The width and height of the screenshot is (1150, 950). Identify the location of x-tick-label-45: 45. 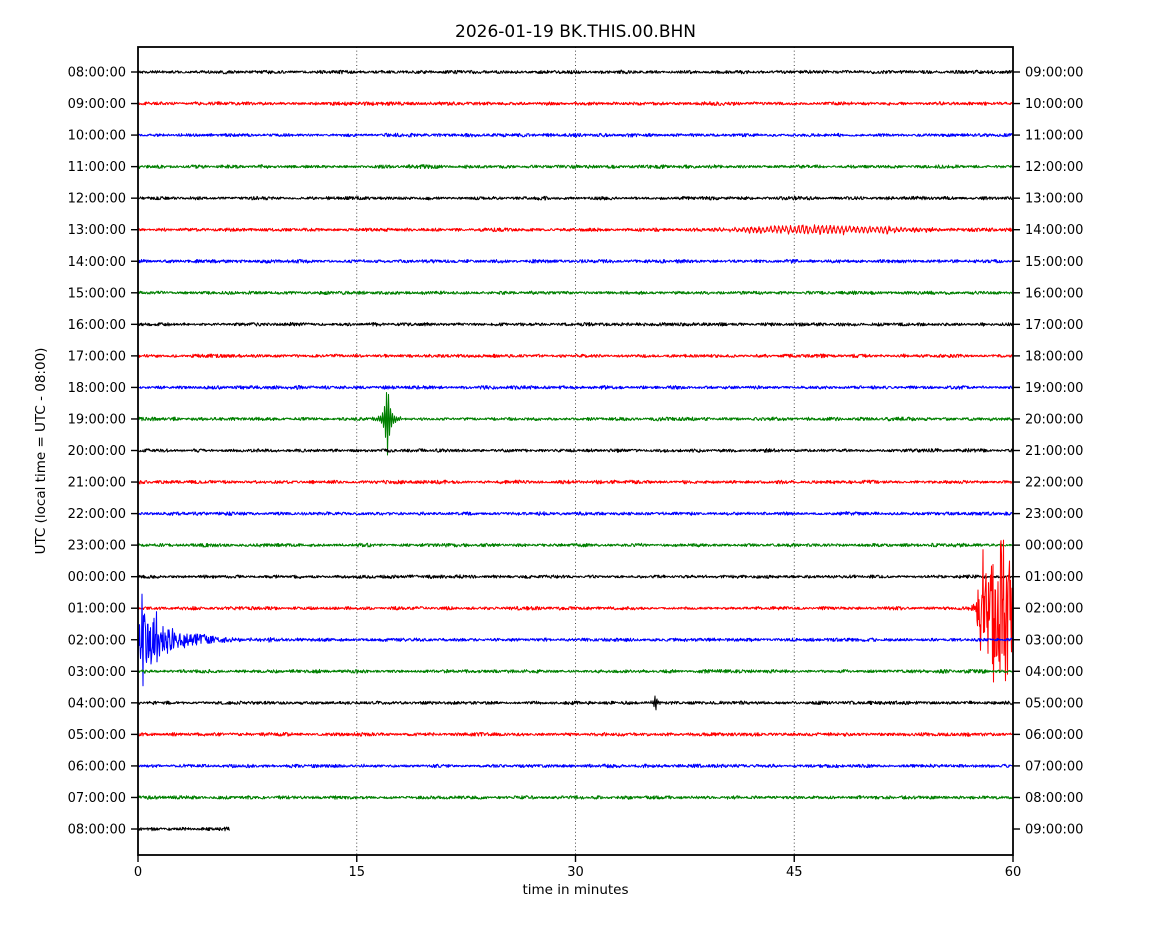
(794, 872).